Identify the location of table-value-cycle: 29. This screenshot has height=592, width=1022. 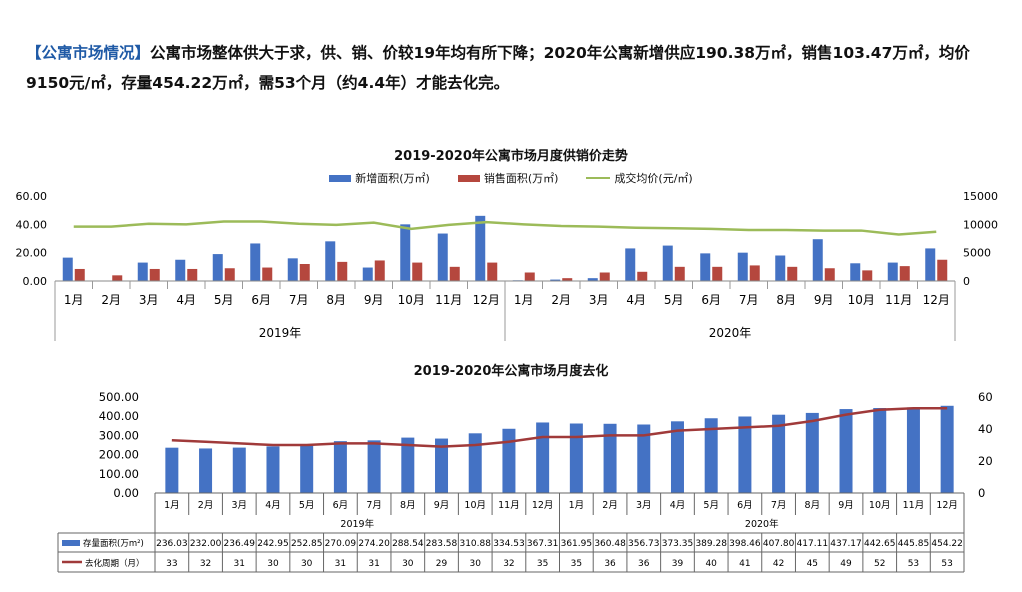
(442, 564).